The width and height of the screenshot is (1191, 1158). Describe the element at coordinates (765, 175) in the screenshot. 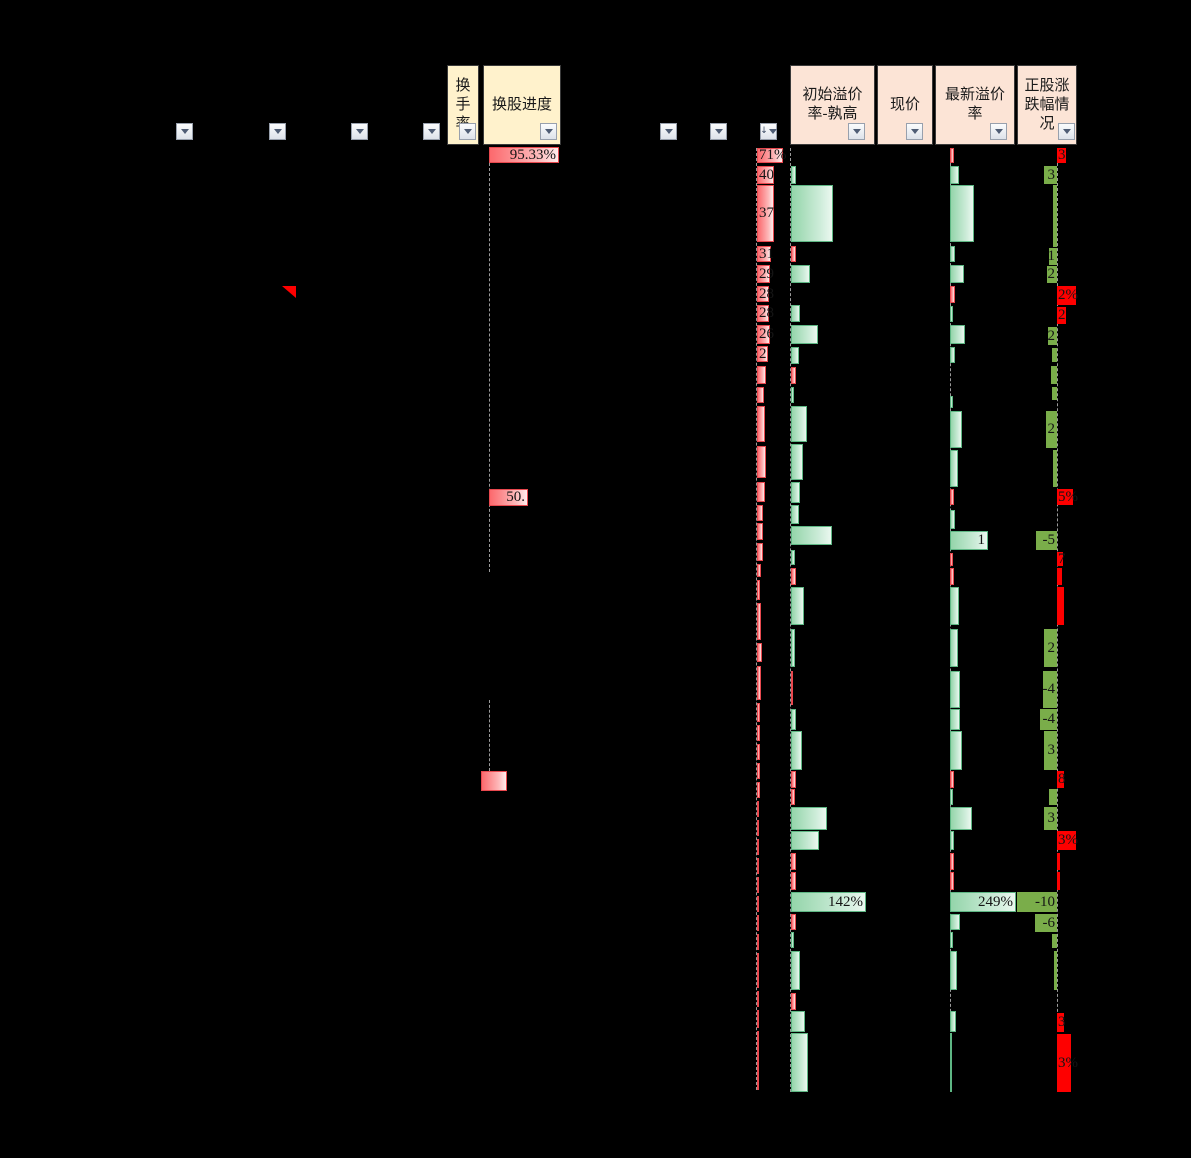

I see `sorted-percent-bar: 40` at that location.